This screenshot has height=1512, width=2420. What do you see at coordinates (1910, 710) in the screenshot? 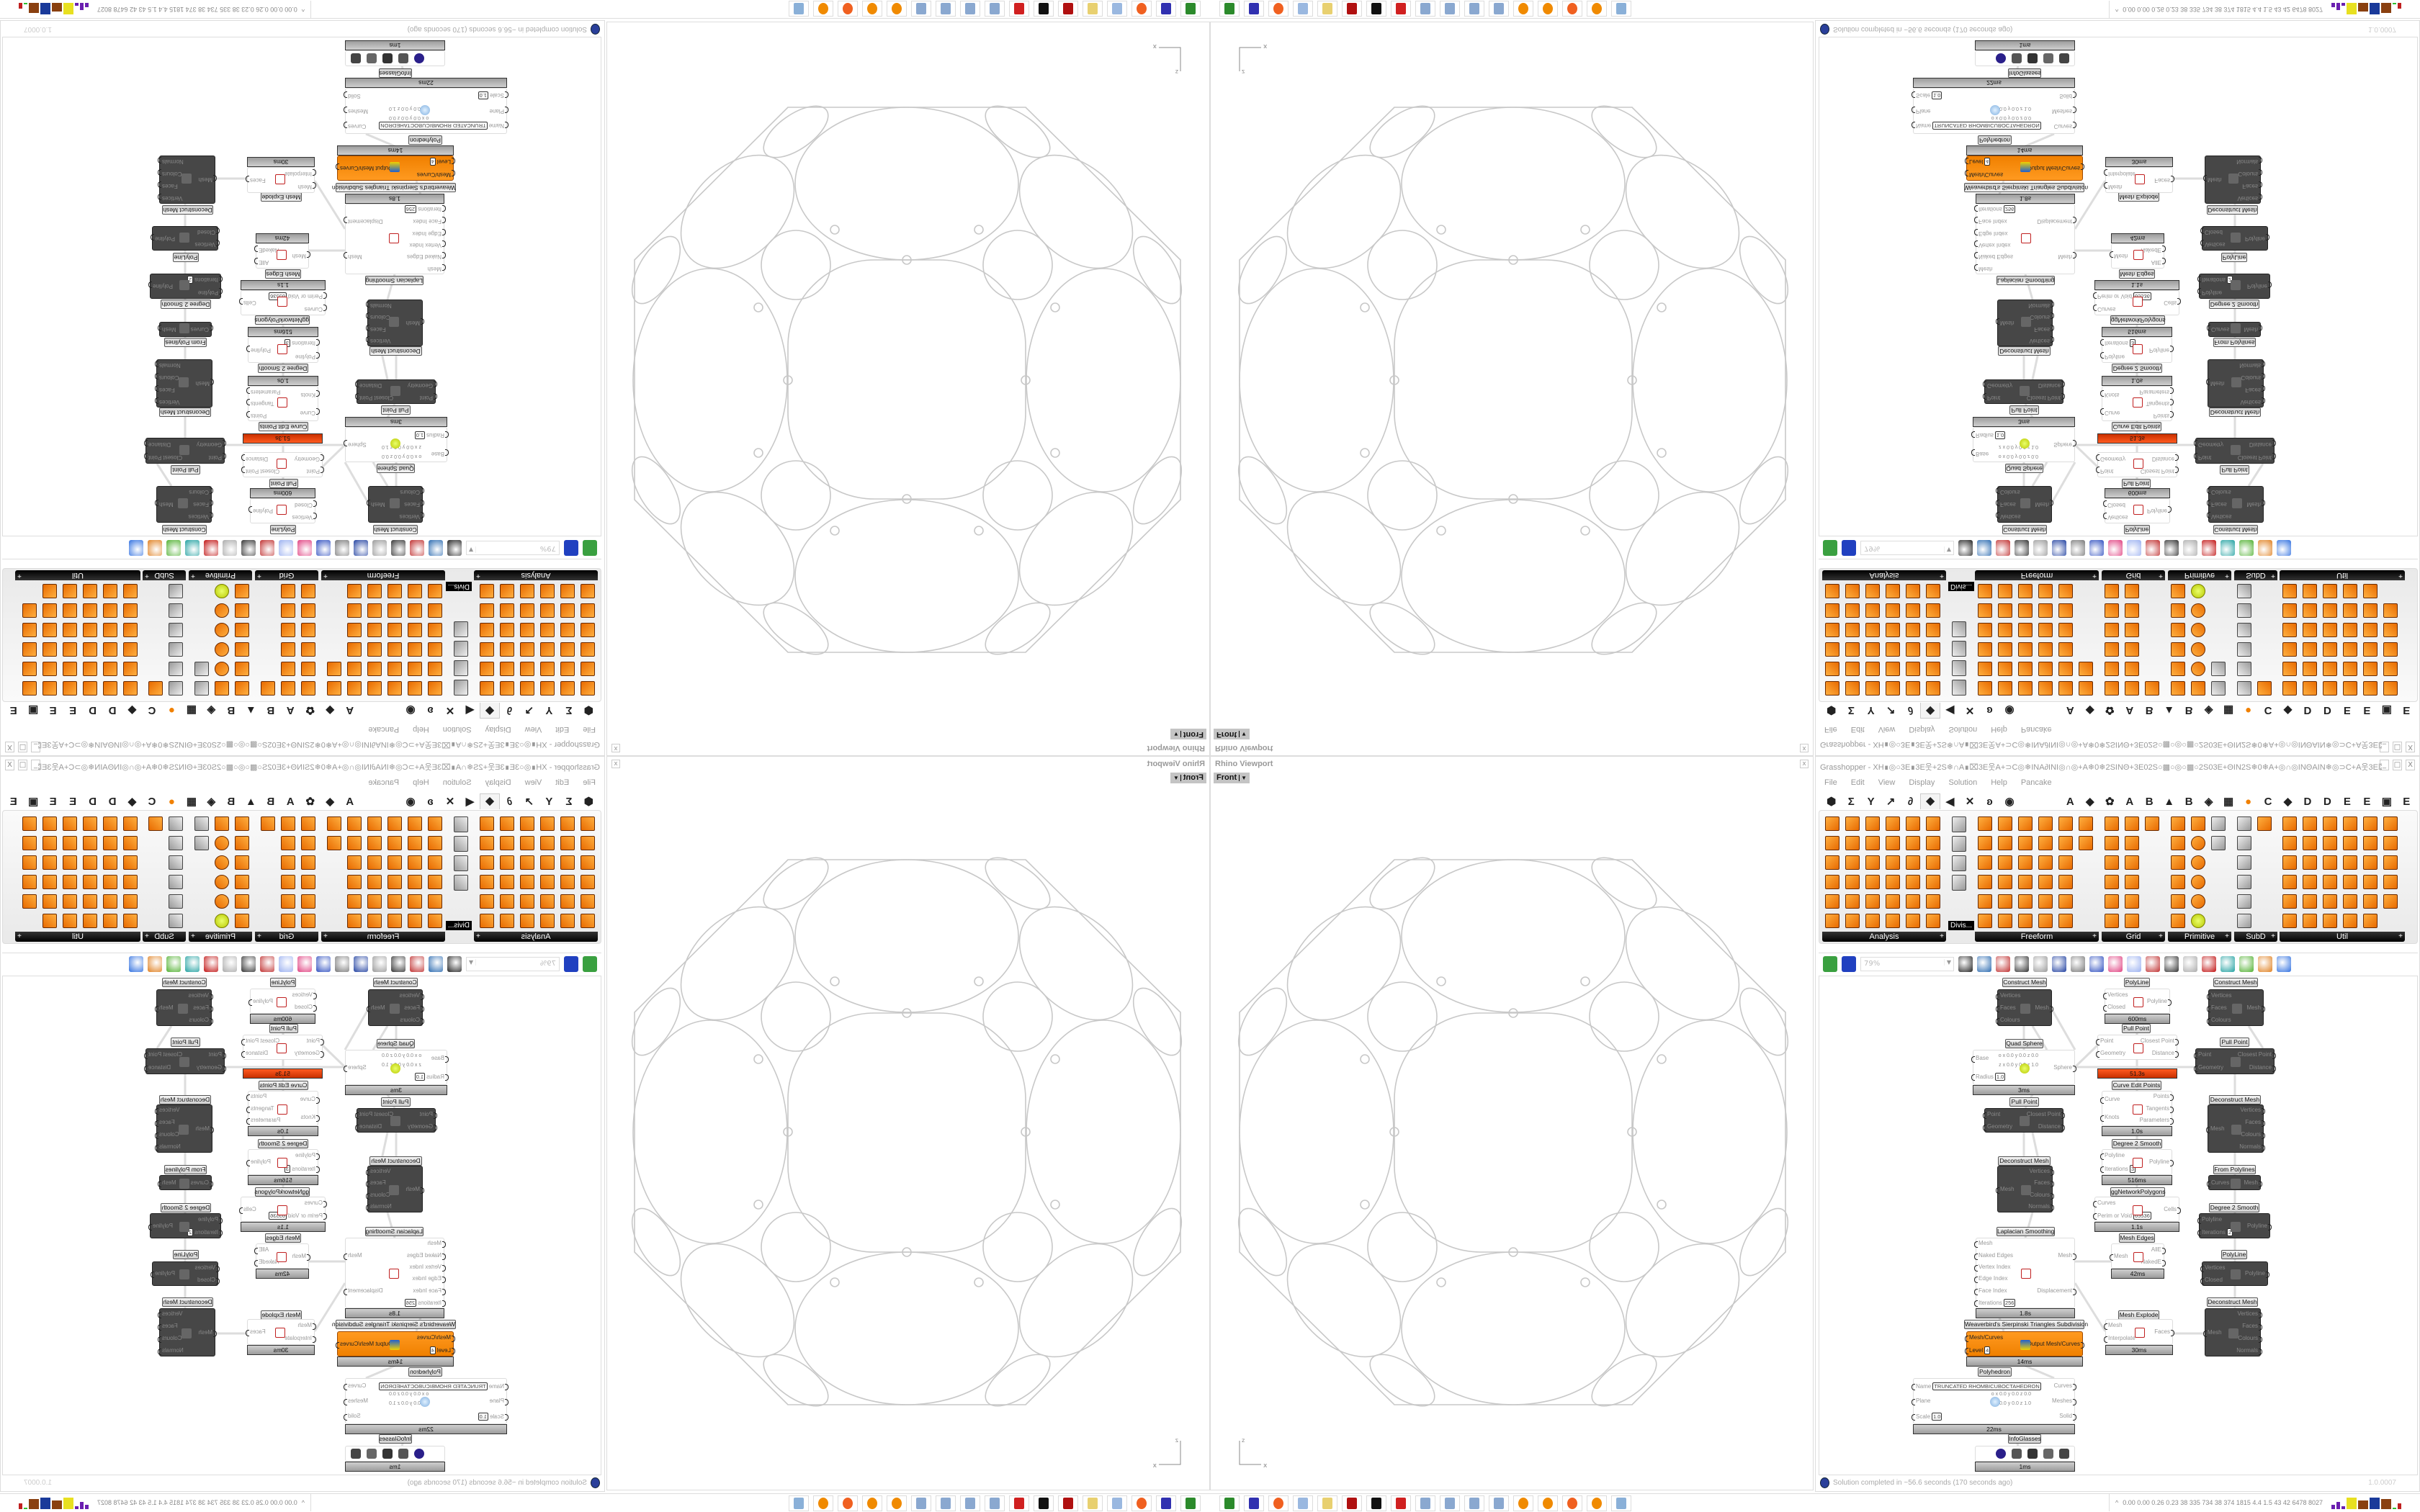
I see `component-tab-icon: ∂` at bounding box center [1910, 710].